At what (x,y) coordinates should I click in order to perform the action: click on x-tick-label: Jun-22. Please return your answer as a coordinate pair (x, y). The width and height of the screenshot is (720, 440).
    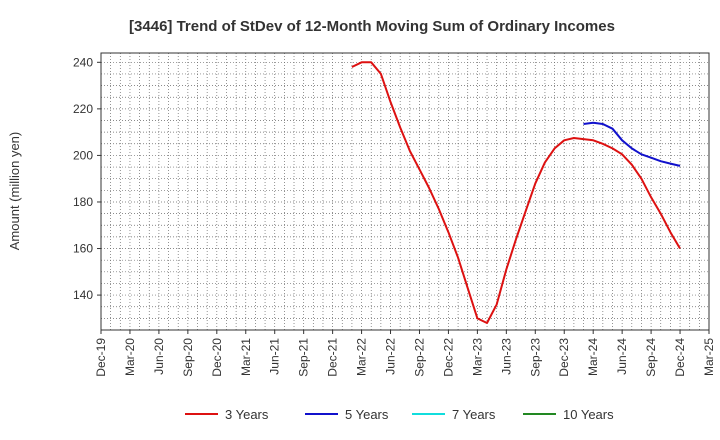
    Looking at the image, I should click on (391, 356).